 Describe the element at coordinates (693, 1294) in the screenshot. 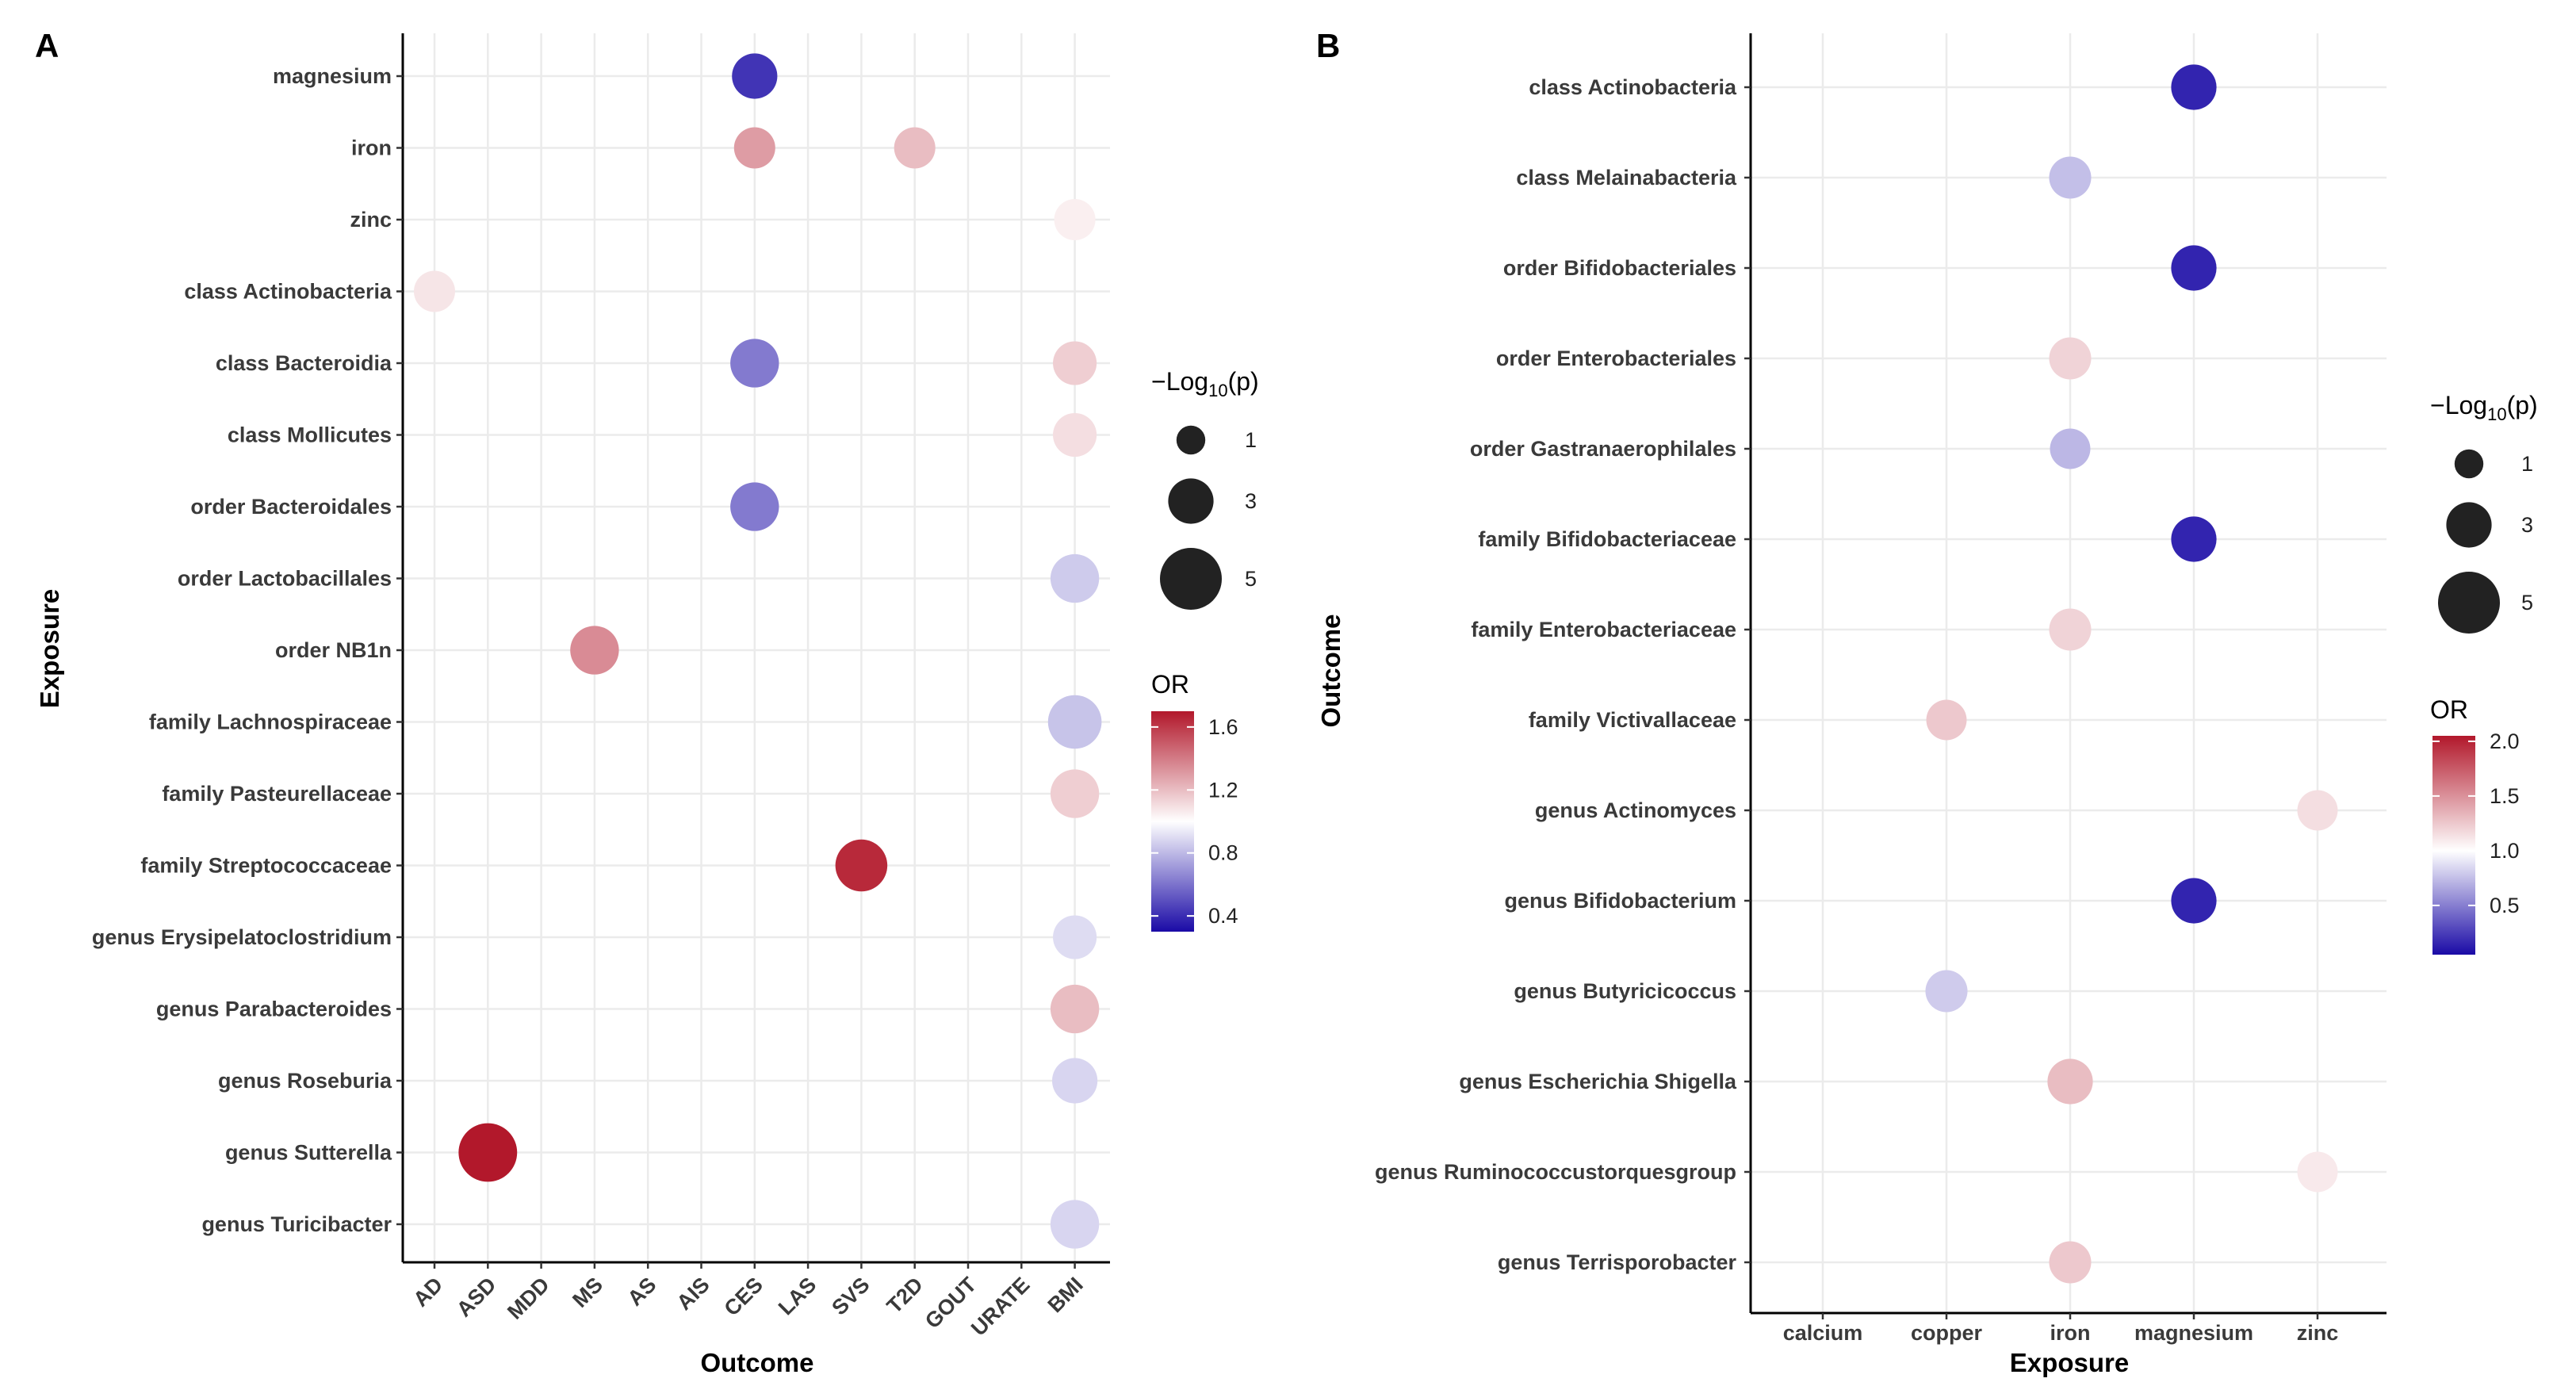

I see `pa-x-tick-label: AIS` at that location.